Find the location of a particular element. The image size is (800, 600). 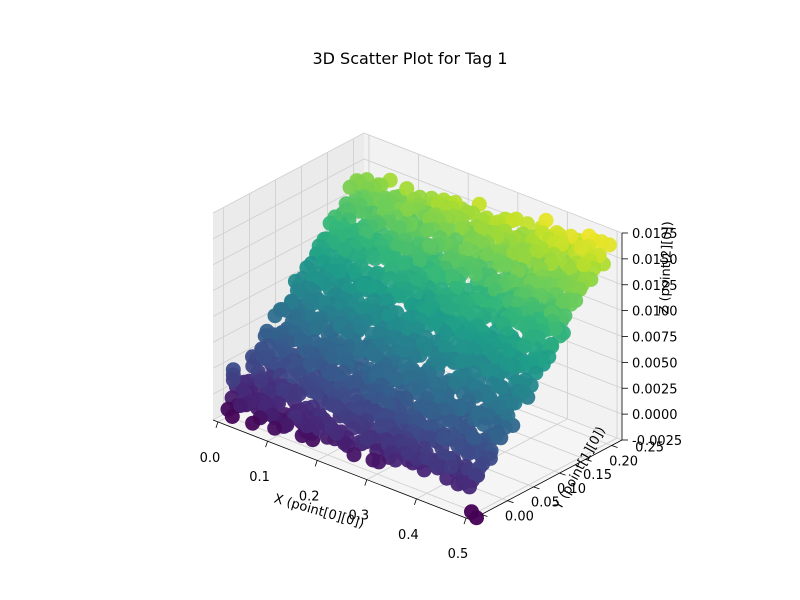

z-tick-label: 0.0050 is located at coordinates (655, 363).